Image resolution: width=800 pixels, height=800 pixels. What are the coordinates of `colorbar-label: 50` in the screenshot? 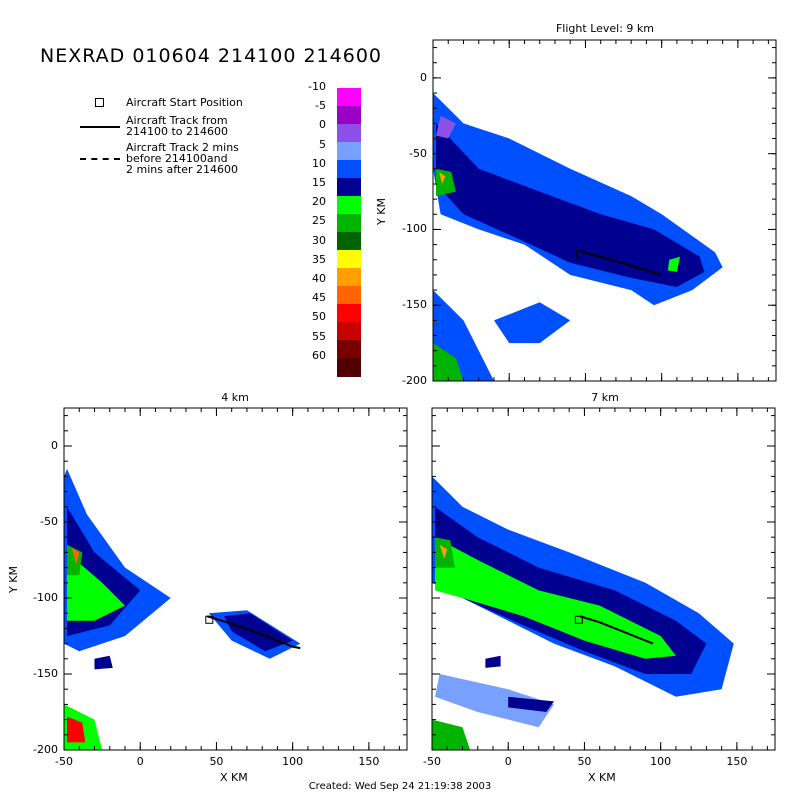 It's located at (319, 317).